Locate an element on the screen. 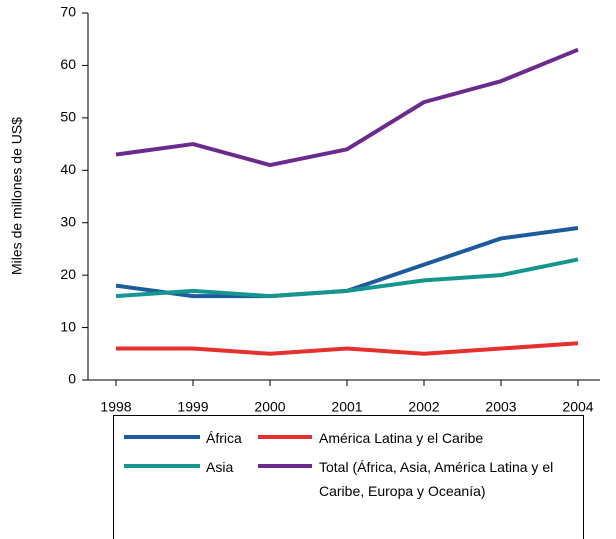  x-tick-label: 2003 is located at coordinates (500, 407).